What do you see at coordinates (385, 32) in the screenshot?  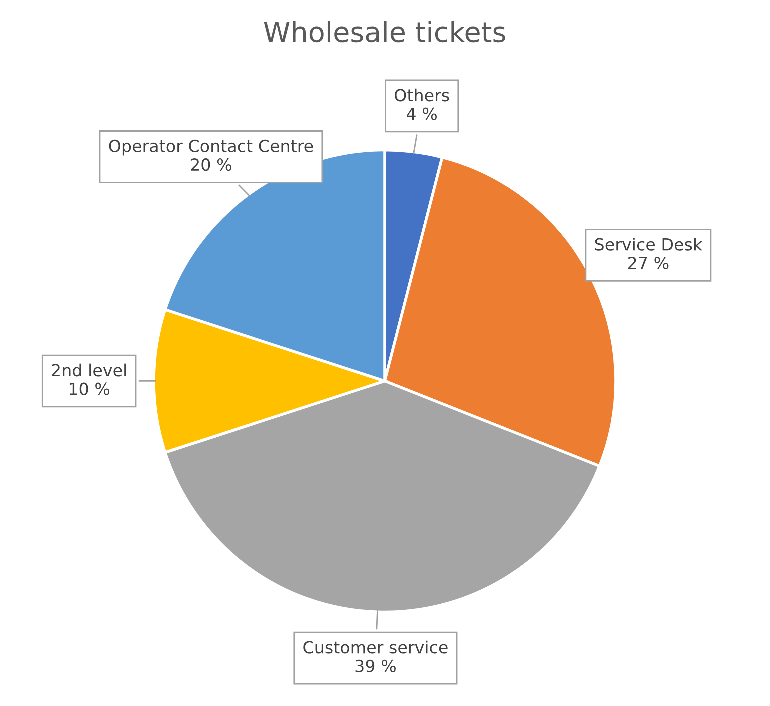 I see `chart-title: Wholesale tickets` at bounding box center [385, 32].